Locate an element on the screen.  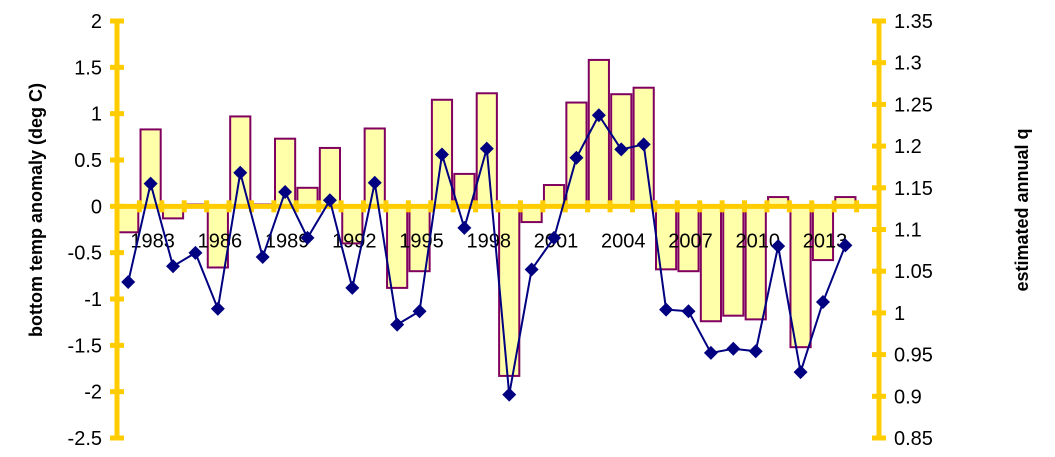
y2-tick-label: 1.3 is located at coordinates (908, 64).